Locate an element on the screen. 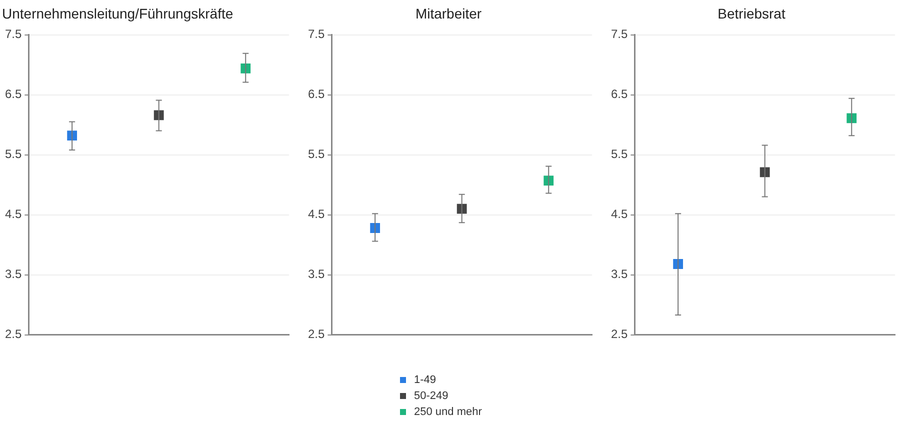 The height and width of the screenshot is (447, 911). legend-label: 1-49 is located at coordinates (425, 380).